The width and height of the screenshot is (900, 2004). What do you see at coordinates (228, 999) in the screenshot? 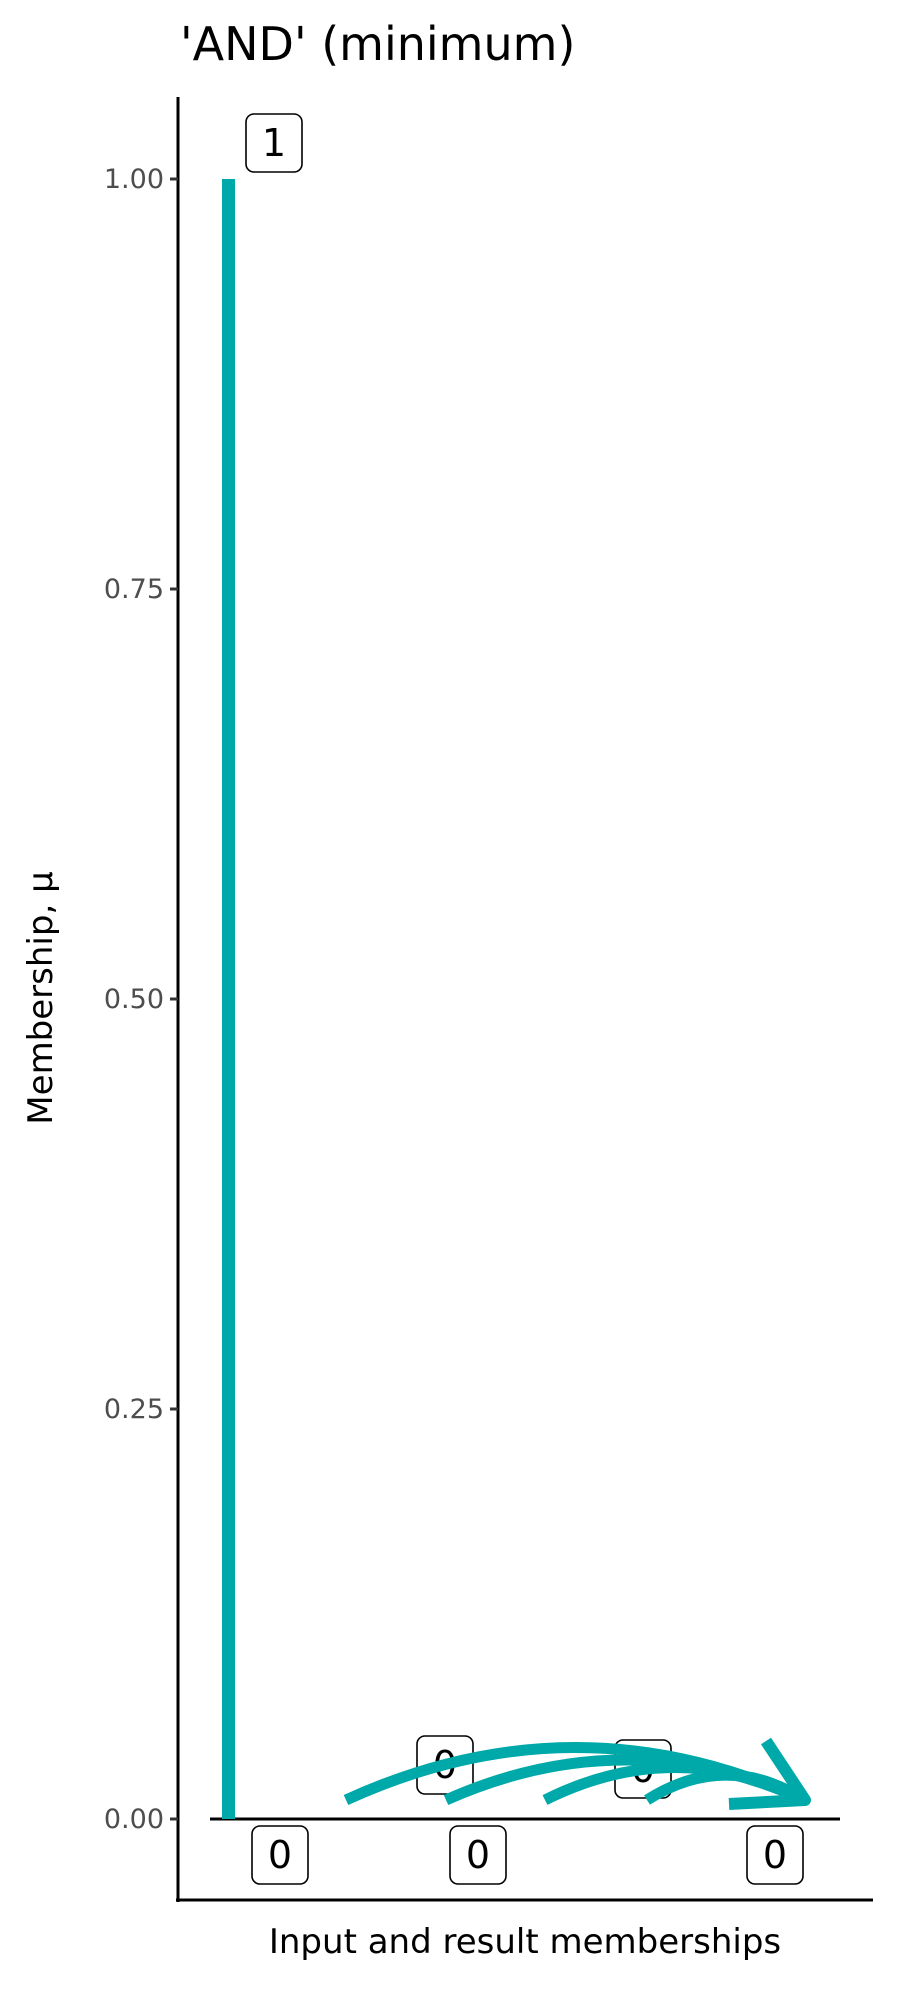
I see `bar` at bounding box center [228, 999].